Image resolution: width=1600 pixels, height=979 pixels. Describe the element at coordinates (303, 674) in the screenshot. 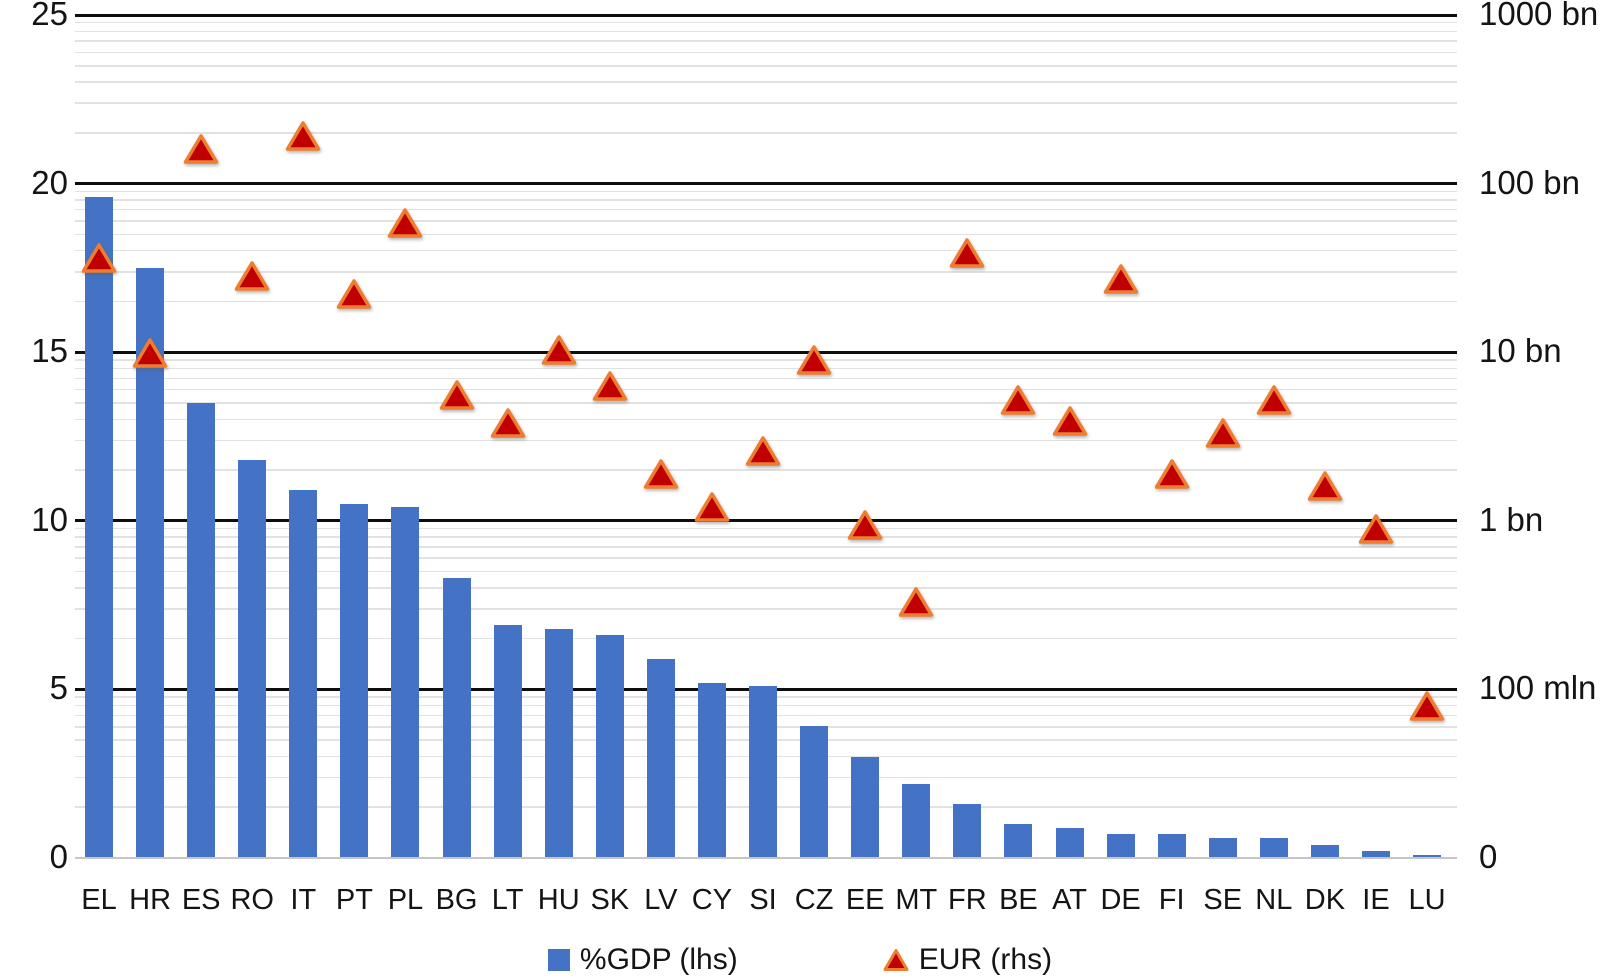

I see `bar-IT` at that location.